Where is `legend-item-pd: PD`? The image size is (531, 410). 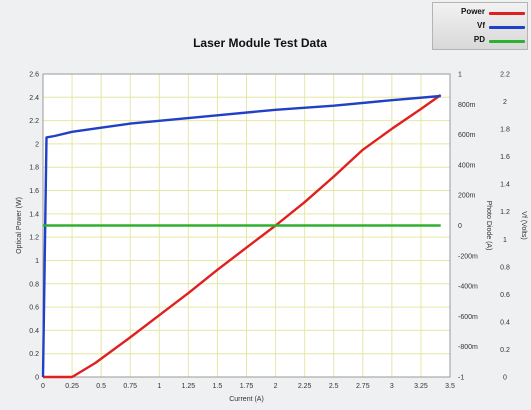
legend-item-pd: PD is located at coordinates (481, 41).